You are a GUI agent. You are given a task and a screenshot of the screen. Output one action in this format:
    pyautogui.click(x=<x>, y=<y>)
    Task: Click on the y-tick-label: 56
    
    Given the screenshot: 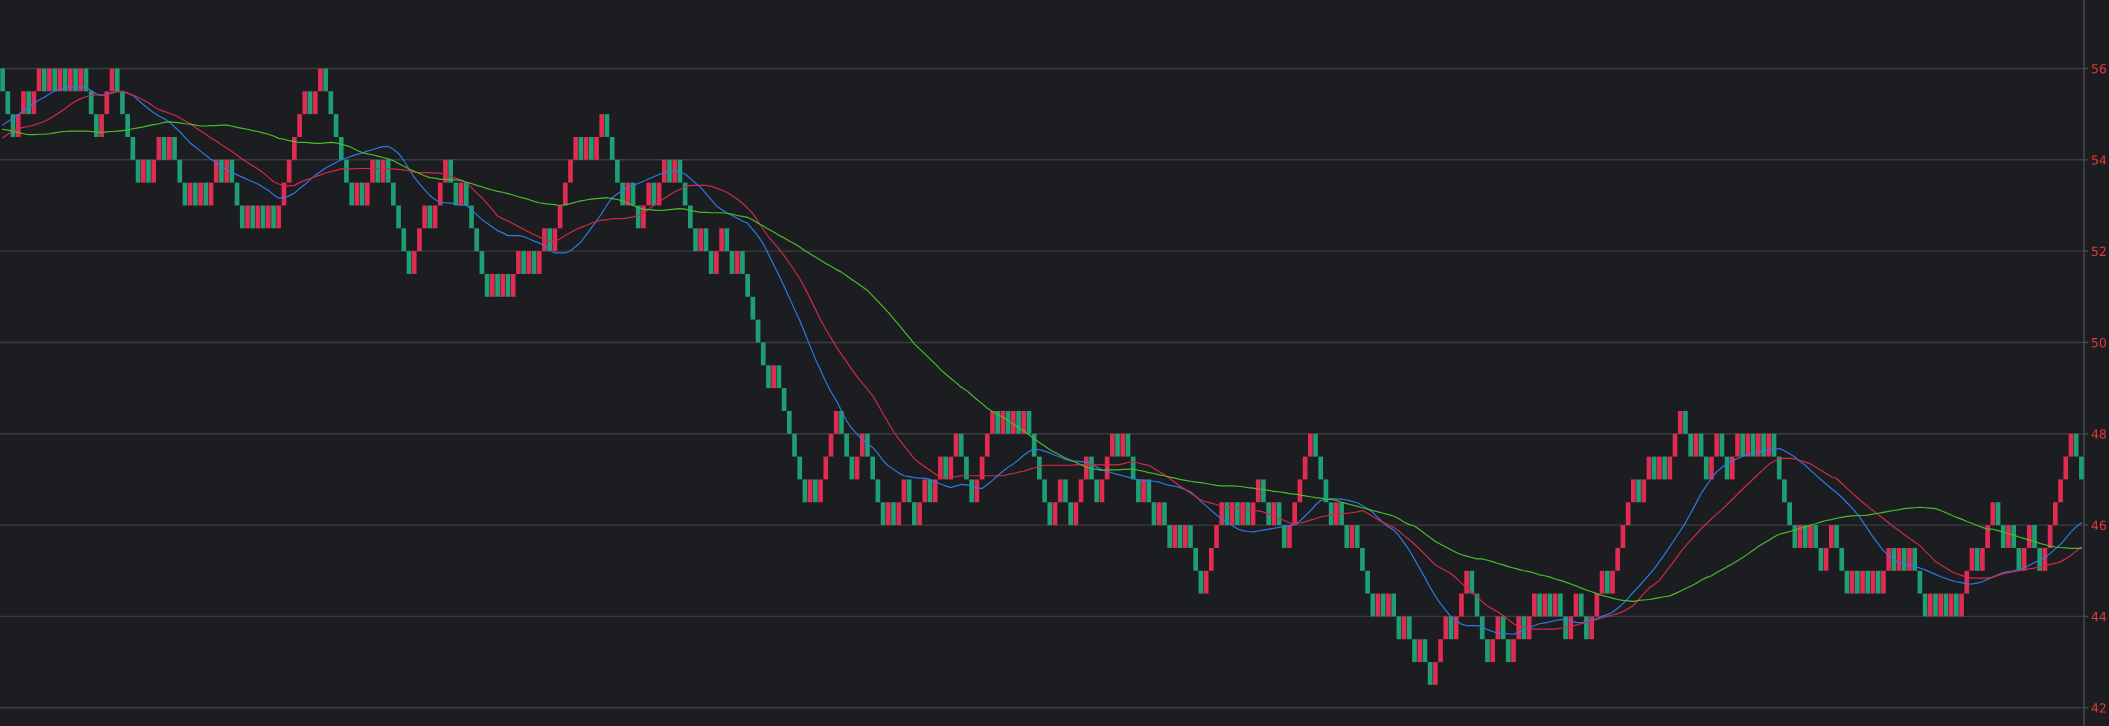 What is the action you would take?
    pyautogui.click(x=2099, y=68)
    